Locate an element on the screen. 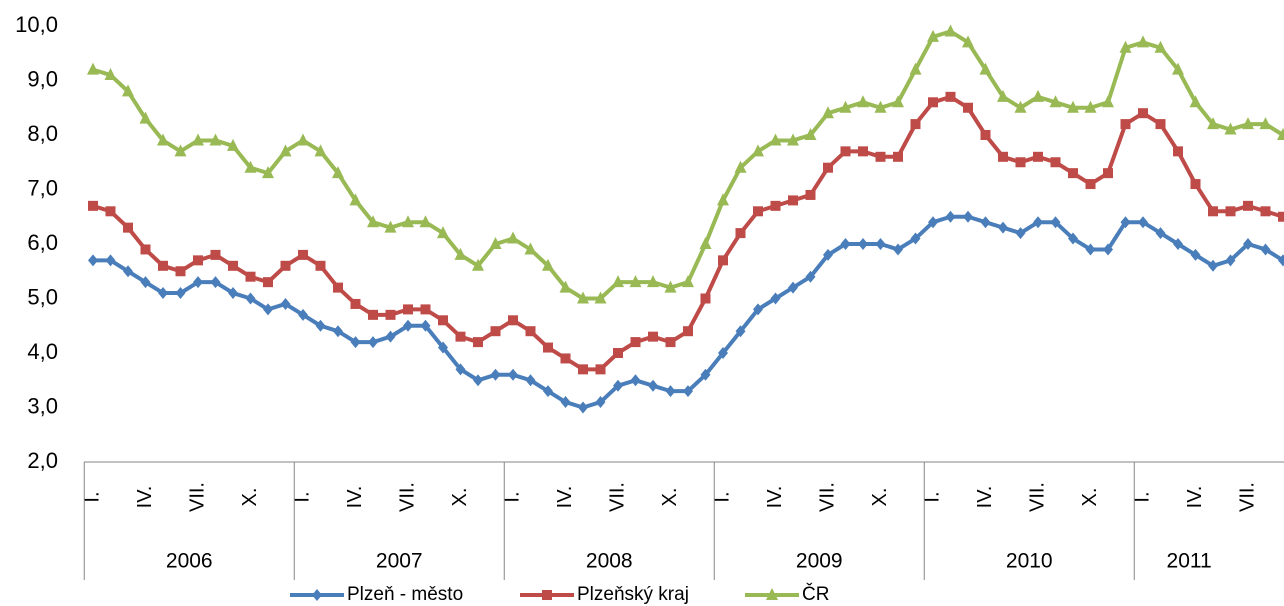  legend-marker is located at coordinates (772, 594).